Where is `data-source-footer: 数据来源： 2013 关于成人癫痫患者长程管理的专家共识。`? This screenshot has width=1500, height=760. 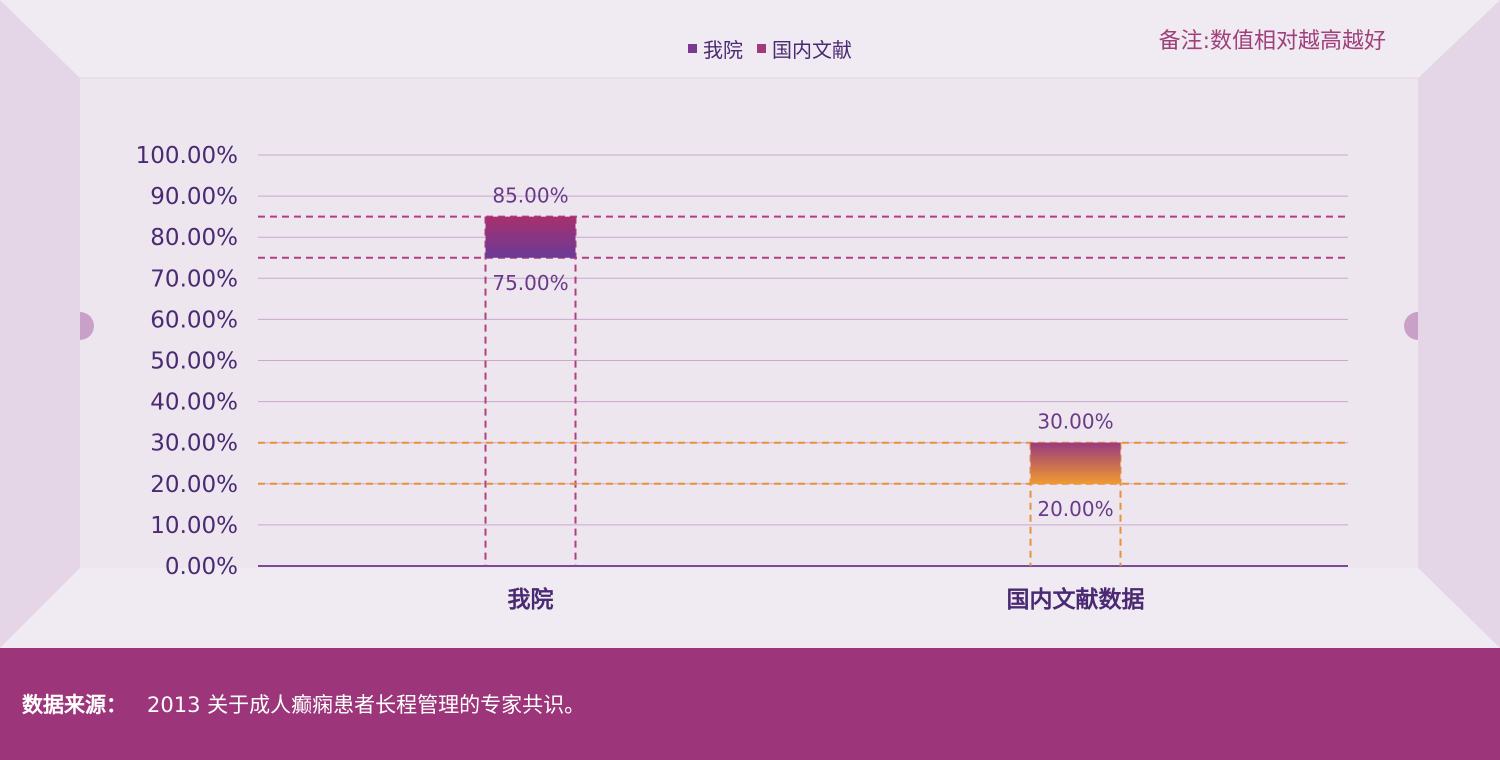
data-source-footer: 数据来源： 2013 关于成人癫痫患者长程管理的专家共识。 is located at coordinates (750, 704).